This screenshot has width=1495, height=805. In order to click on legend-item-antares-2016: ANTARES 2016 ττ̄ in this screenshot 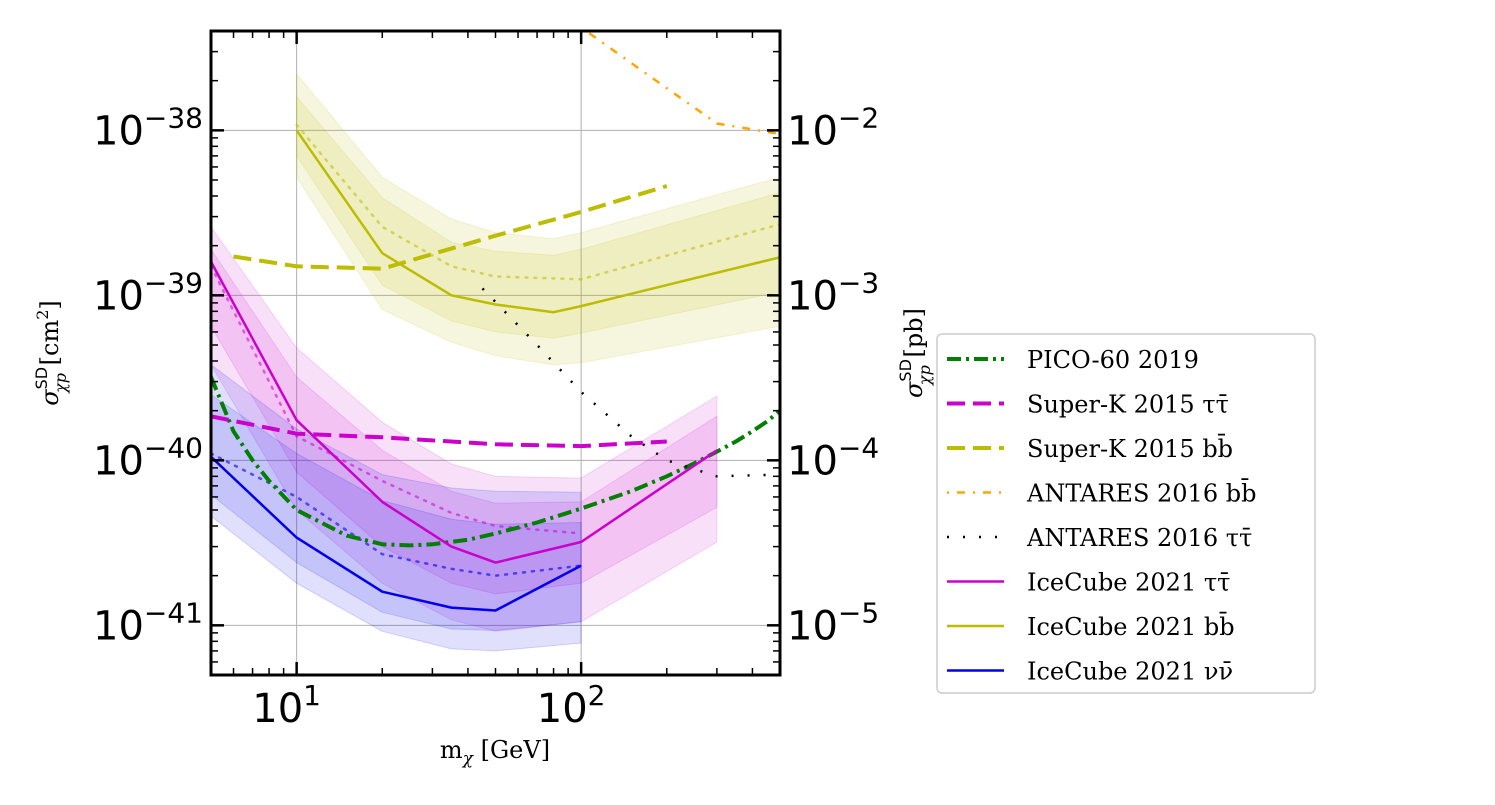, I will do `click(1099, 538)`.